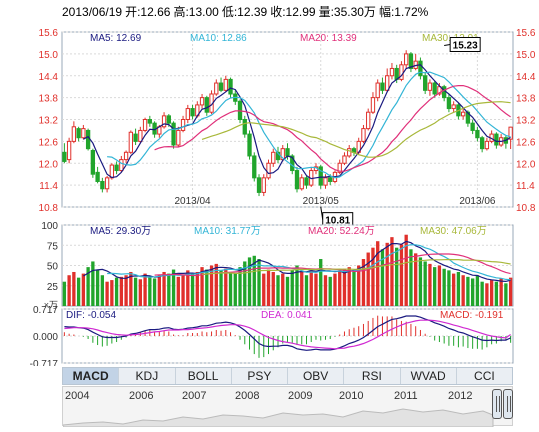 The height and width of the screenshot is (432, 539). What do you see at coordinates (526, 208) in the screenshot?
I see `price-y-tick-right: 10.8` at bounding box center [526, 208].